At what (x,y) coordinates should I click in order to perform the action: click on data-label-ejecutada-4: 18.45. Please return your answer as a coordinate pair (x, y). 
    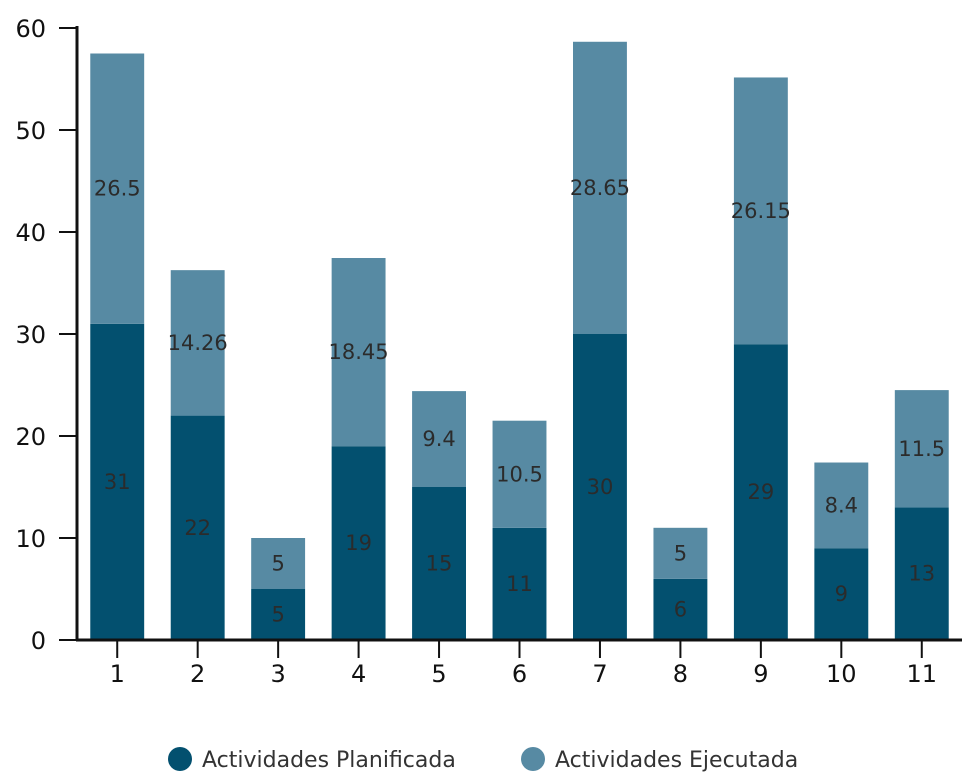
    Looking at the image, I should click on (359, 352).